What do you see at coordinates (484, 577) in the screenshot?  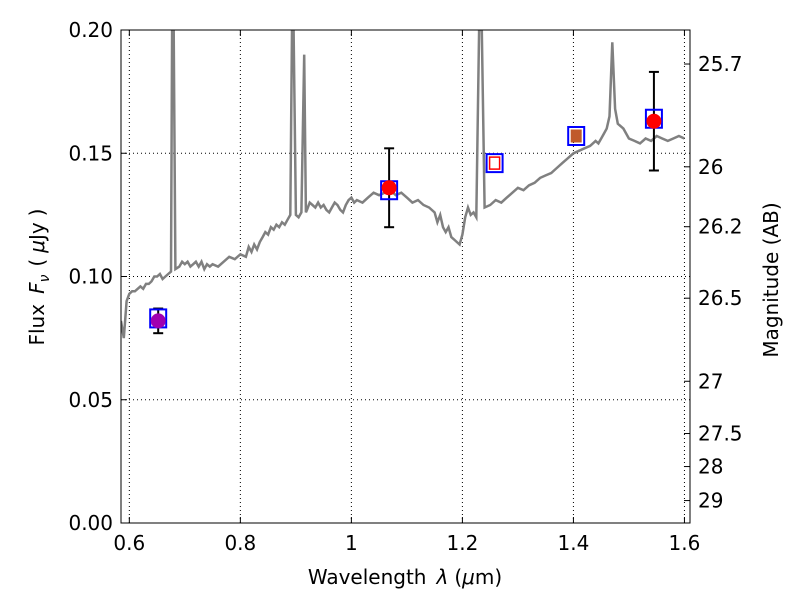 I see `x-axis-title-unit: m` at bounding box center [484, 577].